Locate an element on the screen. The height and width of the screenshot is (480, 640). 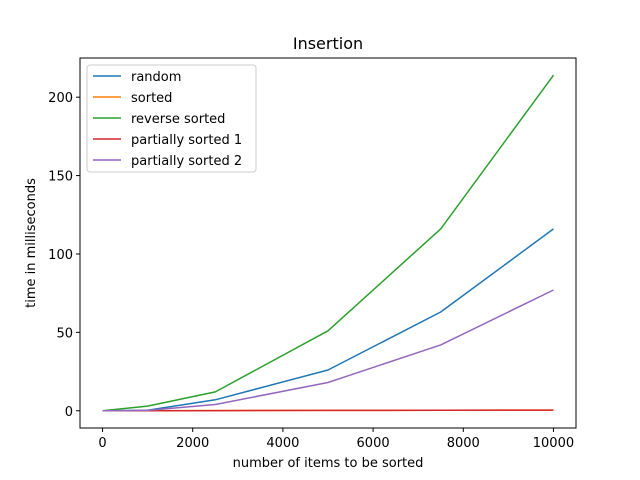
chart-title: Insertion is located at coordinates (328, 43).